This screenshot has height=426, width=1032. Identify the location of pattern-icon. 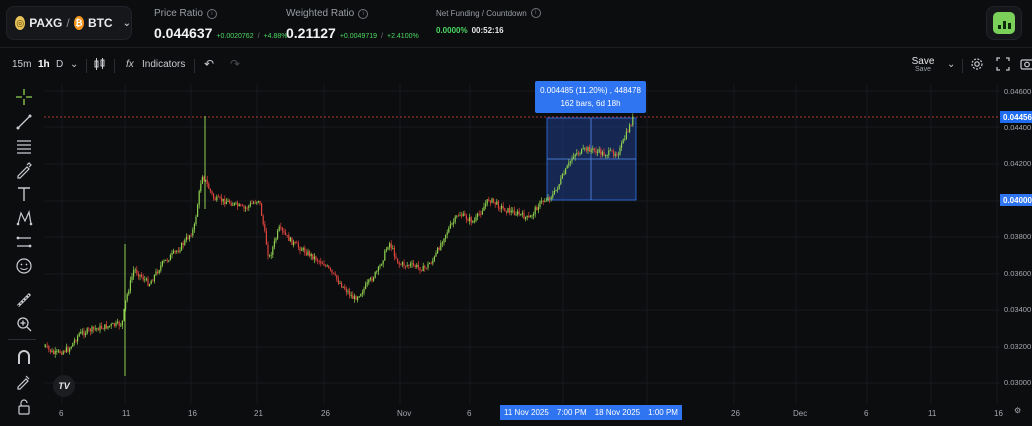
(24, 218).